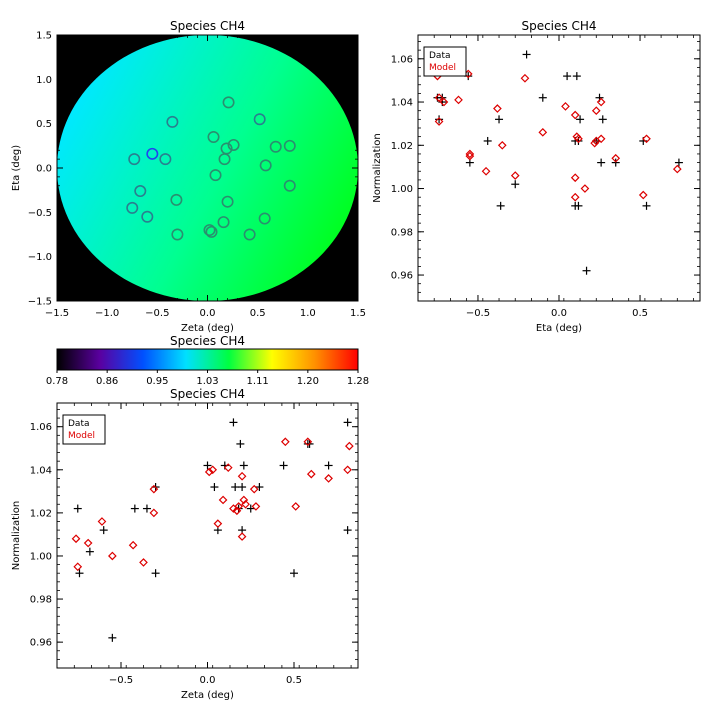 The image size is (720, 720). What do you see at coordinates (478, 313) in the screenshot?
I see `eta-xtick-label: −0.5` at bounding box center [478, 313].